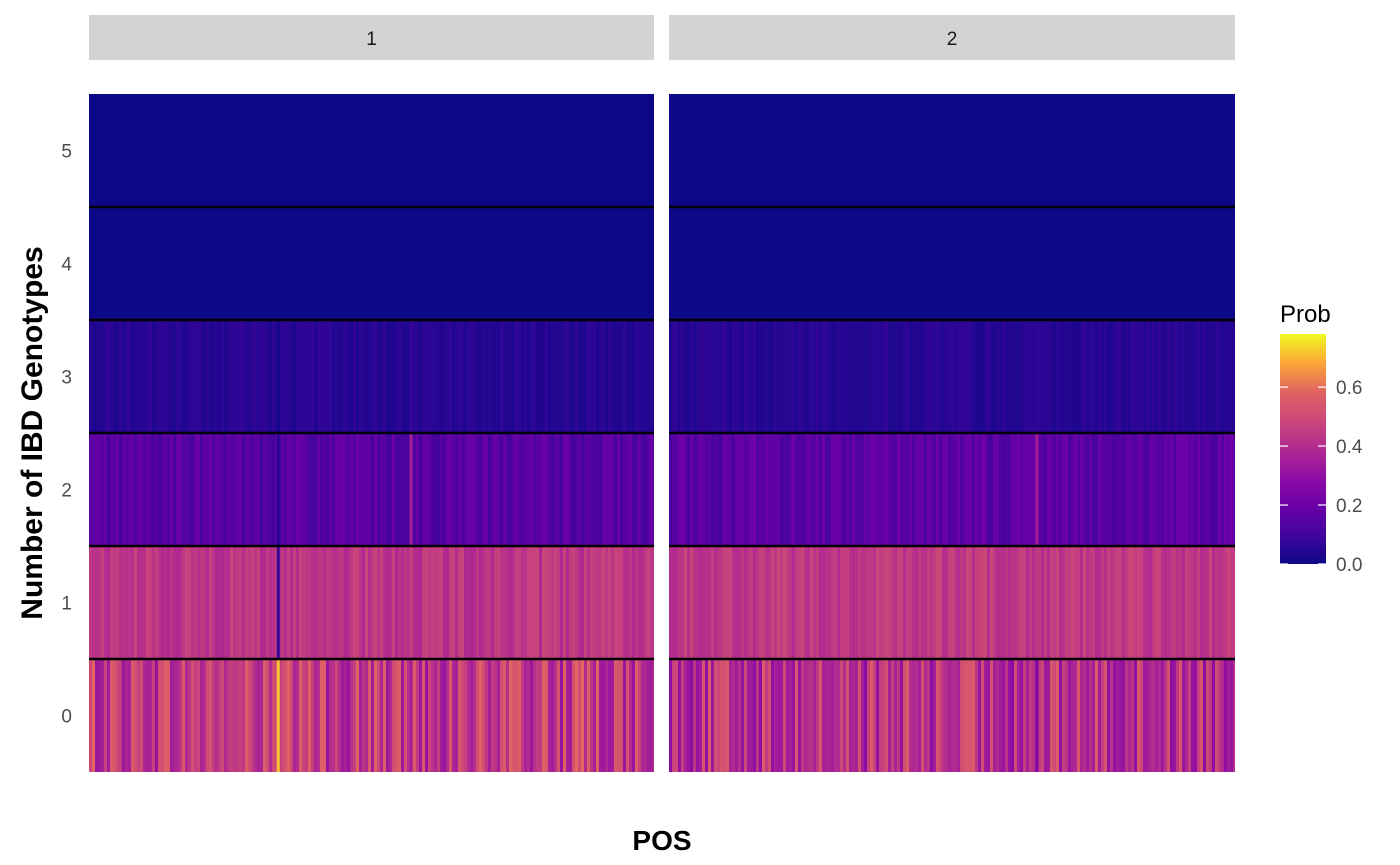 The height and width of the screenshot is (865, 1400). I want to click on y-tick-label: 2, so click(66, 491).